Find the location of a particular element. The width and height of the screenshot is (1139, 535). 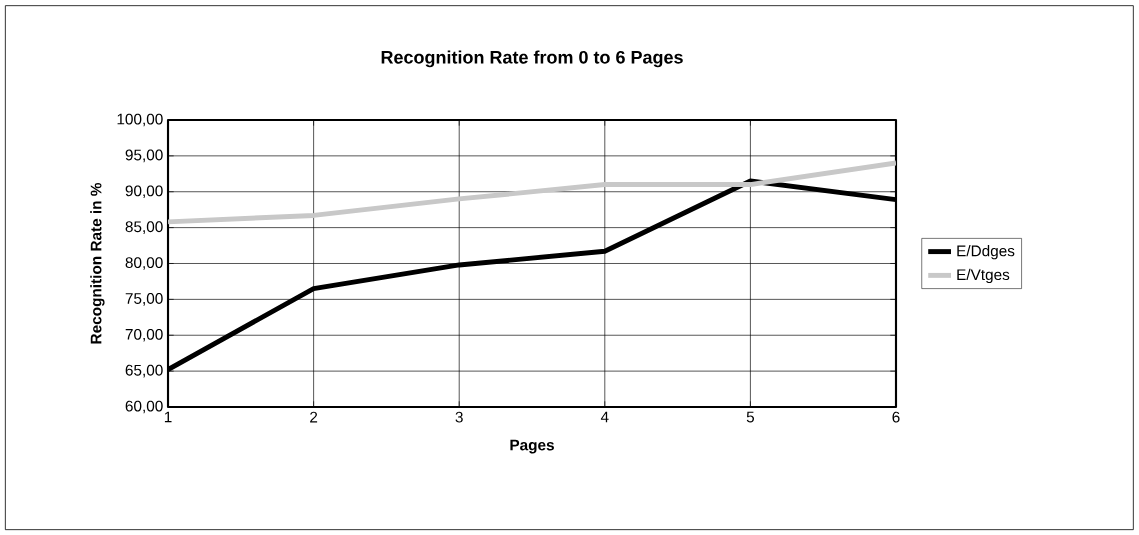

y-tick-label: 85,00 is located at coordinates (144, 227).